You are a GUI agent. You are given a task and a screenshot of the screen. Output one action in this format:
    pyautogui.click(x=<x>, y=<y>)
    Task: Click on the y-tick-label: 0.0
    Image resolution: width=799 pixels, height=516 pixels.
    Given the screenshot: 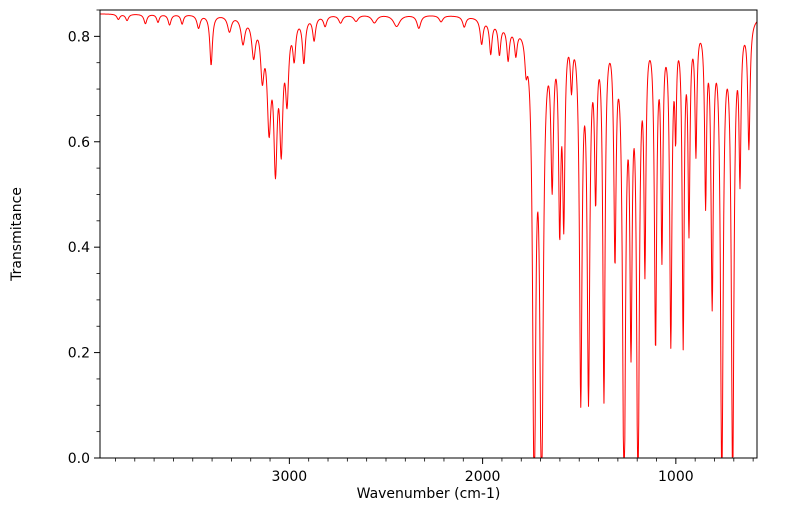 What is the action you would take?
    pyautogui.click(x=79, y=459)
    